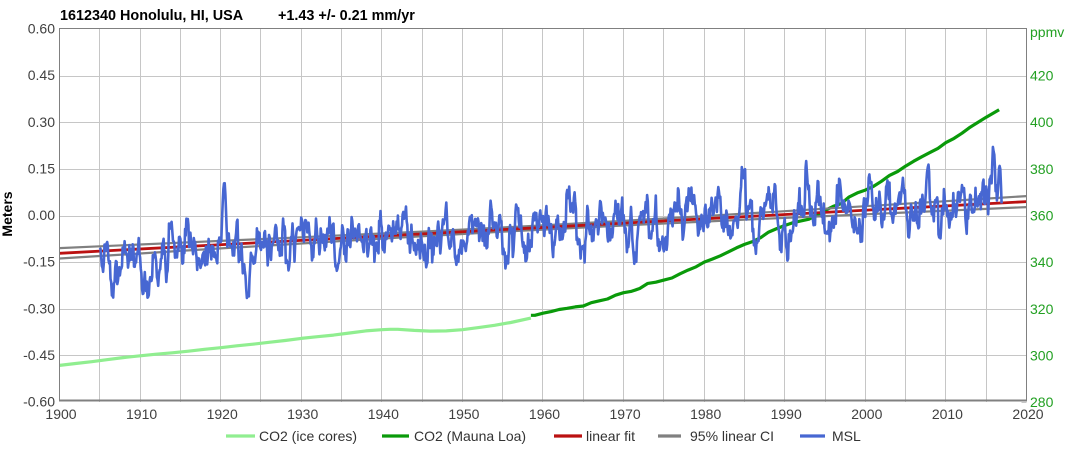 This screenshot has height=455, width=1067. I want to click on svg-text: 400, so click(1042, 122).